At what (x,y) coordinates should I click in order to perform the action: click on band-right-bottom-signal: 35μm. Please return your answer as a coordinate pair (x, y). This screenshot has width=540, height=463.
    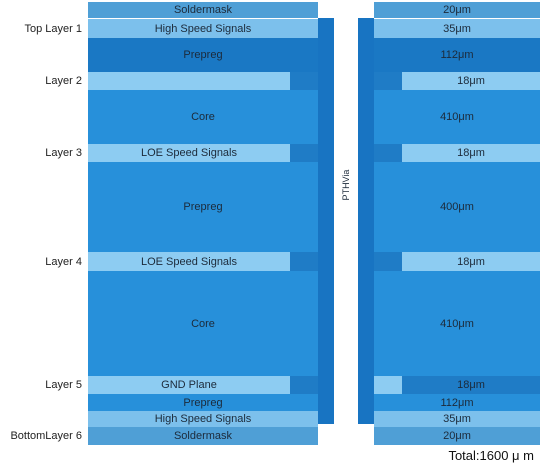
    Looking at the image, I should click on (457, 419).